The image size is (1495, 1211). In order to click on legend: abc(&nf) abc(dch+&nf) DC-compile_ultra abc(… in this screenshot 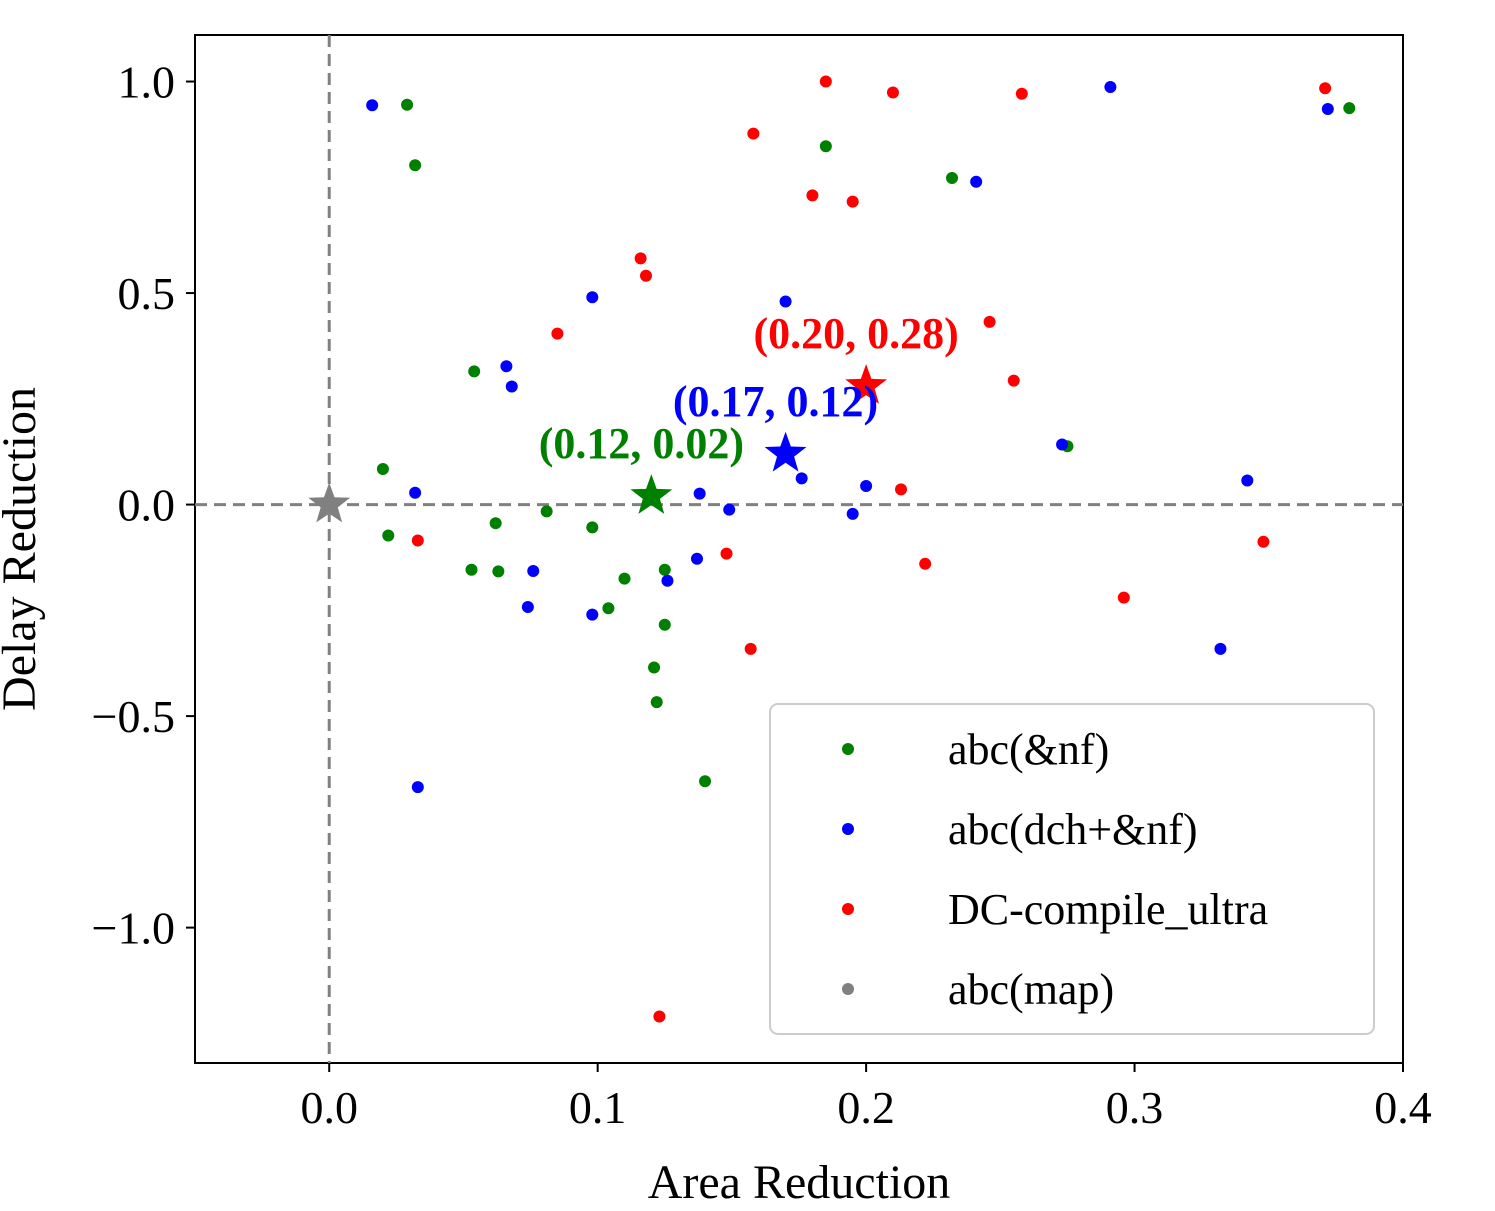, I will do `click(1072, 869)`.